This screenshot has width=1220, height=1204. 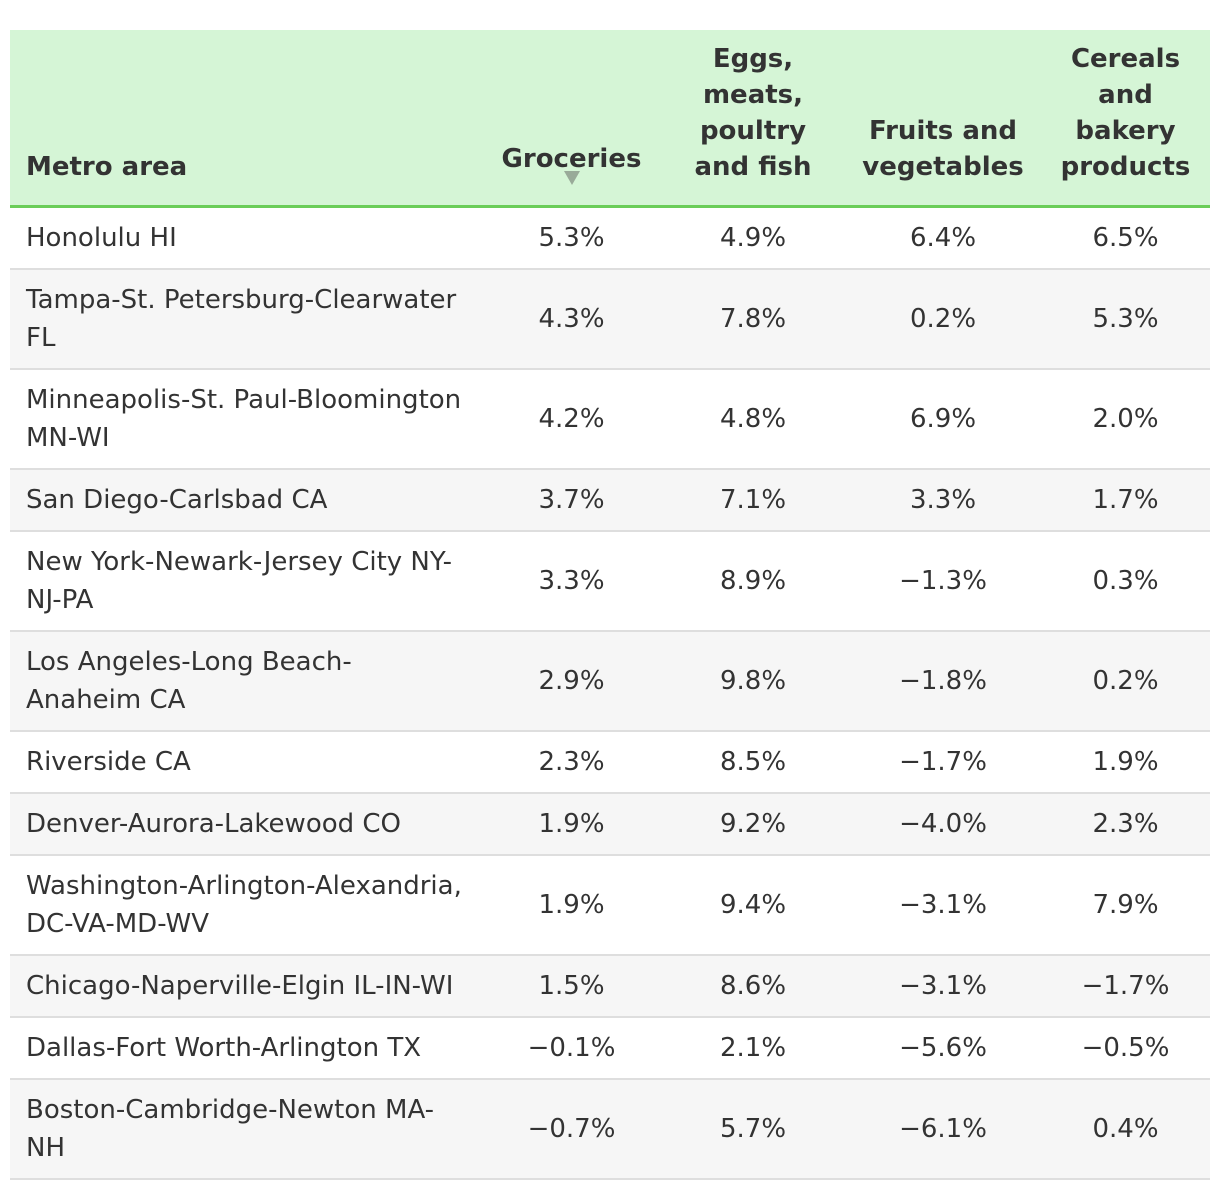 I want to click on cell-fruits-vegetables: 6.9%, so click(x=943, y=419).